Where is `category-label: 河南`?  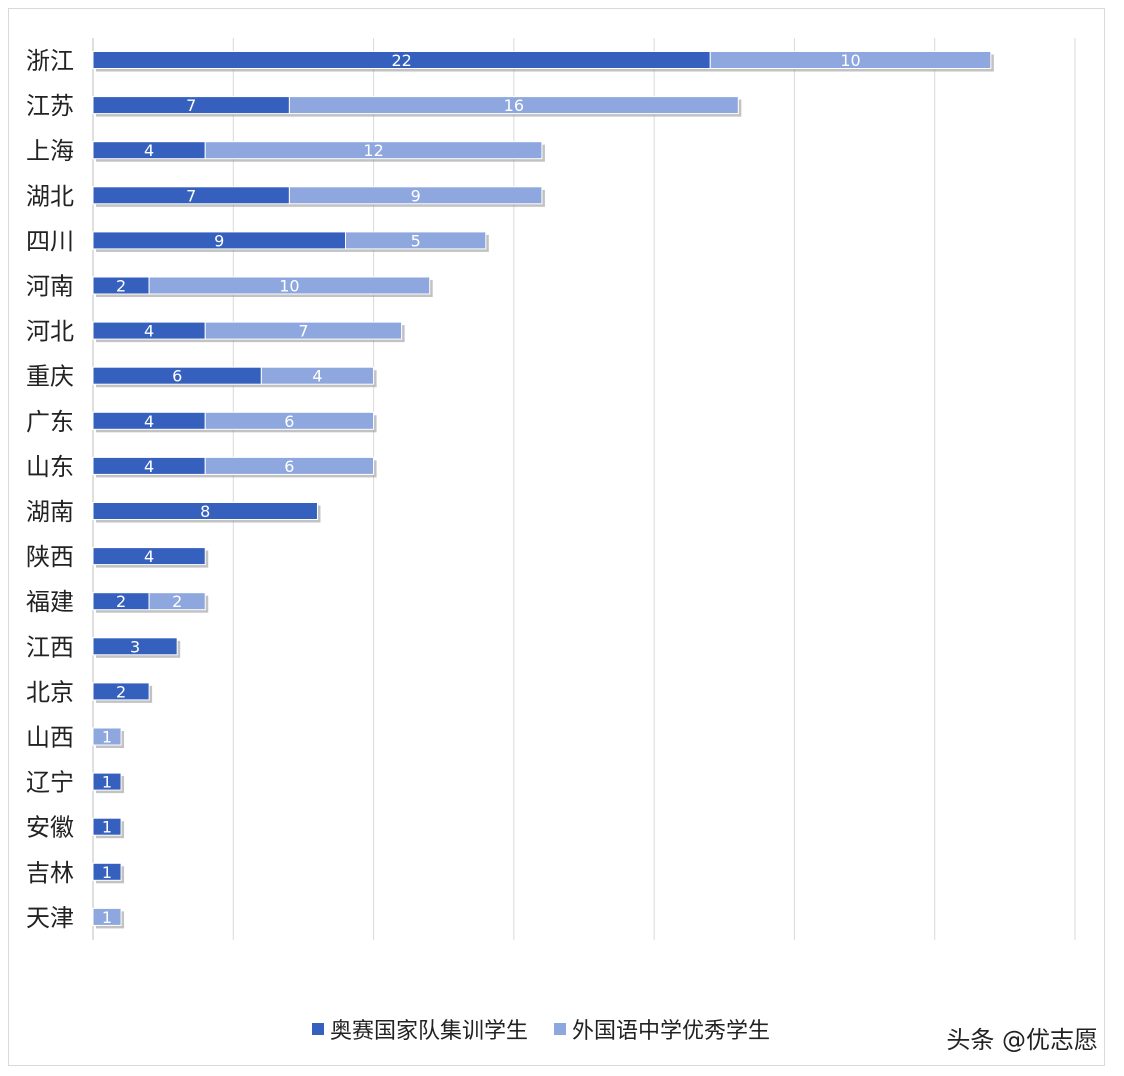
category-label: 河南 is located at coordinates (50, 287).